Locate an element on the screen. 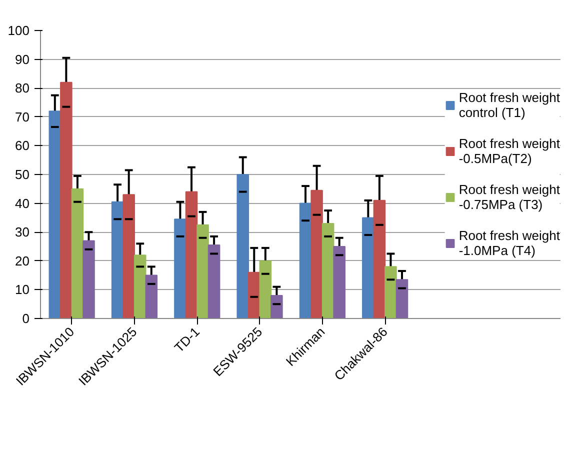 The image size is (569, 462). y-tick-label: 90 is located at coordinates (22, 59).